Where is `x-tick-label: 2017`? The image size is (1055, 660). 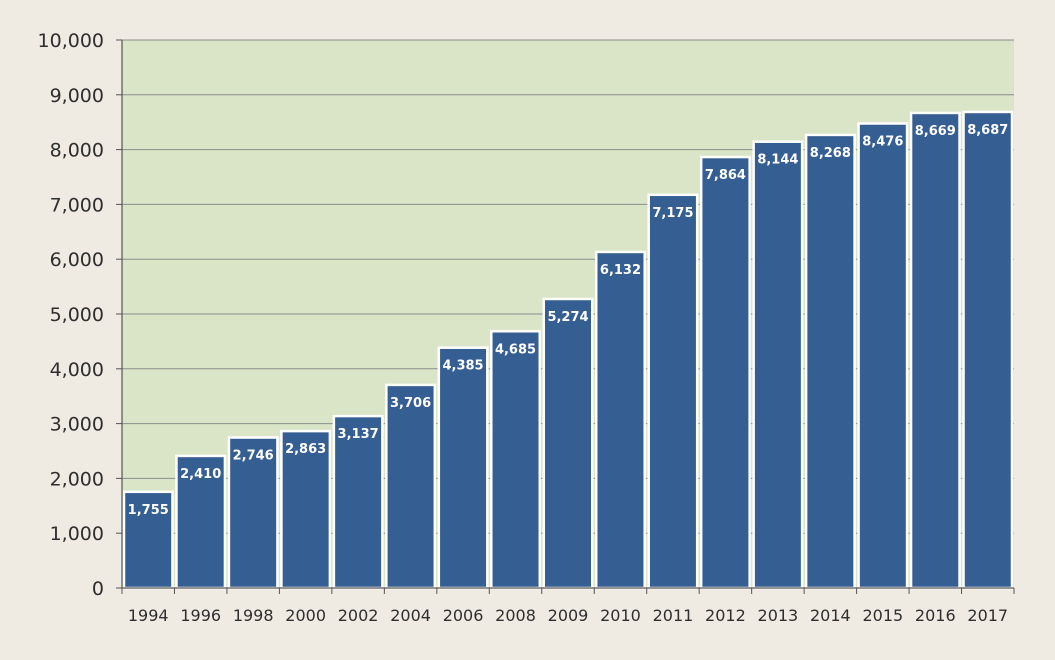 x-tick-label: 2017 is located at coordinates (987, 615).